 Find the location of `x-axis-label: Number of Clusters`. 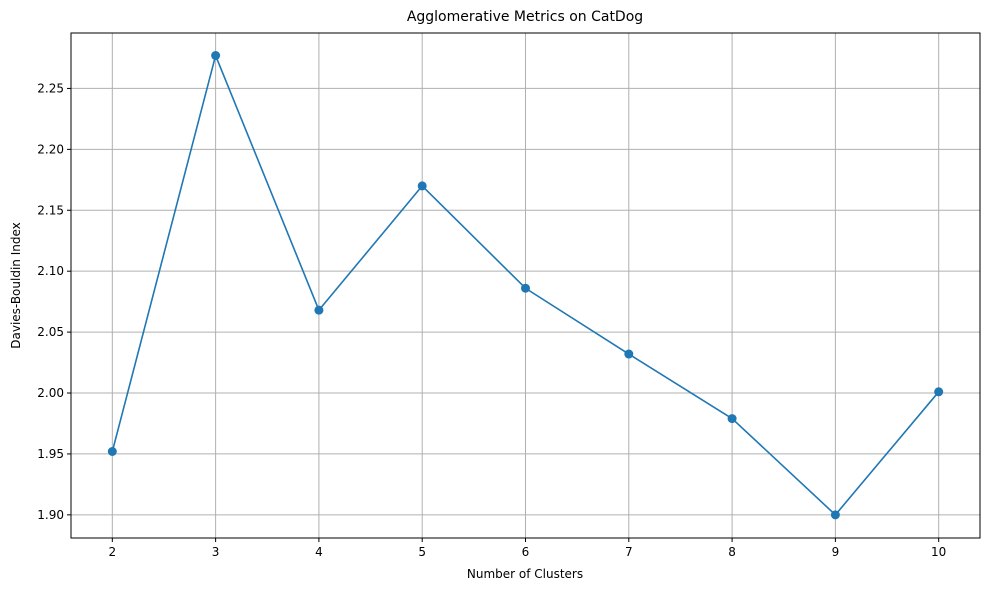

x-axis-label: Number of Clusters is located at coordinates (525, 574).